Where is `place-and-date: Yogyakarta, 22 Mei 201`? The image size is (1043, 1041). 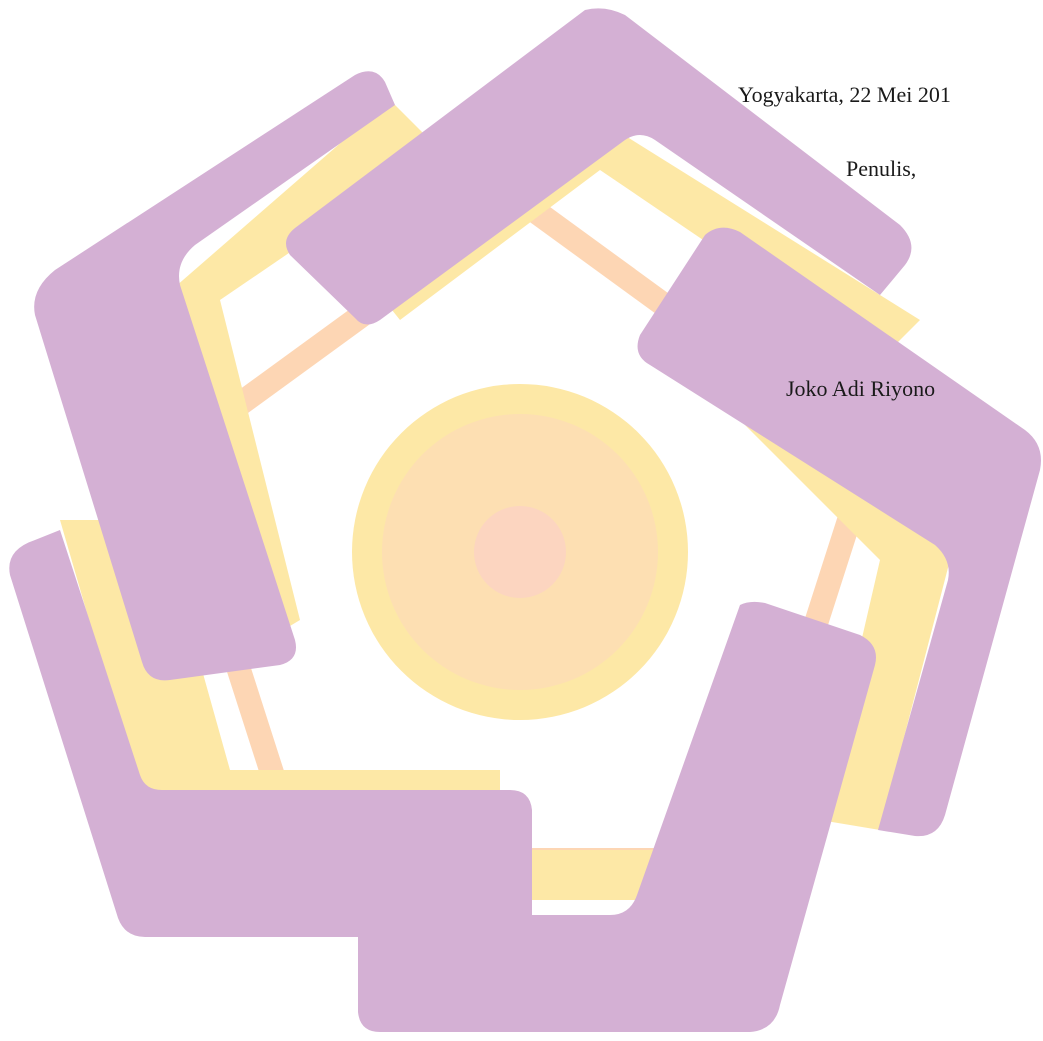
place-and-date: Yogyakarta, 22 Mei 201 is located at coordinates (844, 94).